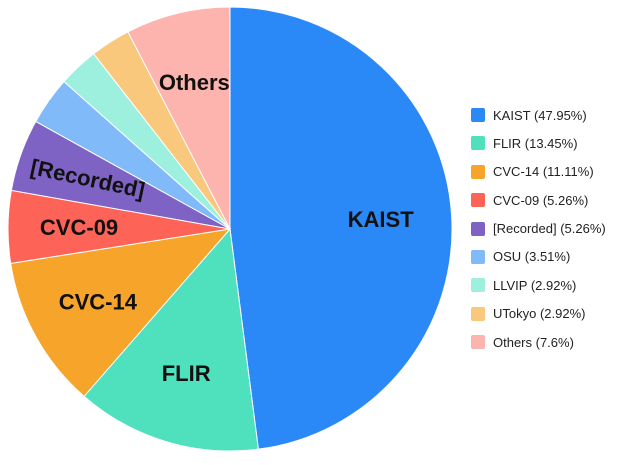 The height and width of the screenshot is (465, 633). What do you see at coordinates (186, 373) in the screenshot?
I see `slice-label-flir: FLIR` at bounding box center [186, 373].